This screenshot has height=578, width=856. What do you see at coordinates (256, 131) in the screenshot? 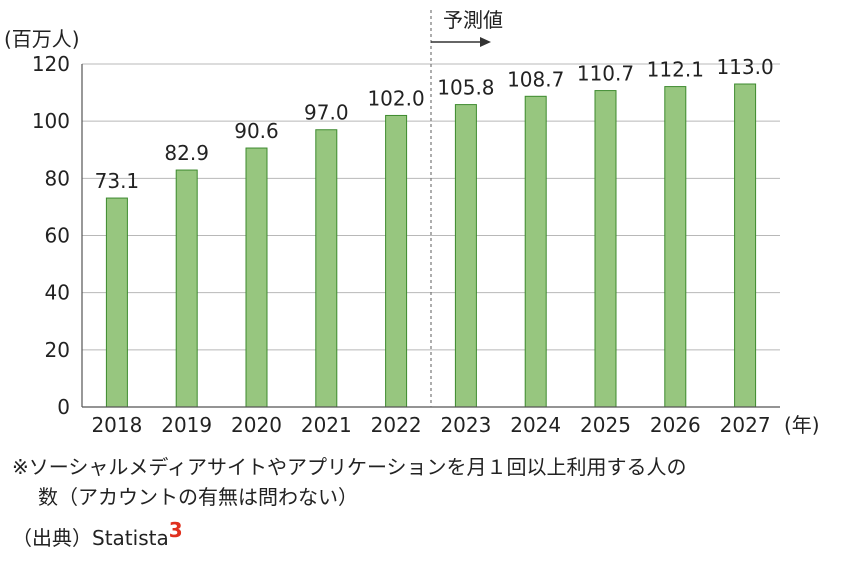
I see `bar-value-label: 90.6` at bounding box center [256, 131].